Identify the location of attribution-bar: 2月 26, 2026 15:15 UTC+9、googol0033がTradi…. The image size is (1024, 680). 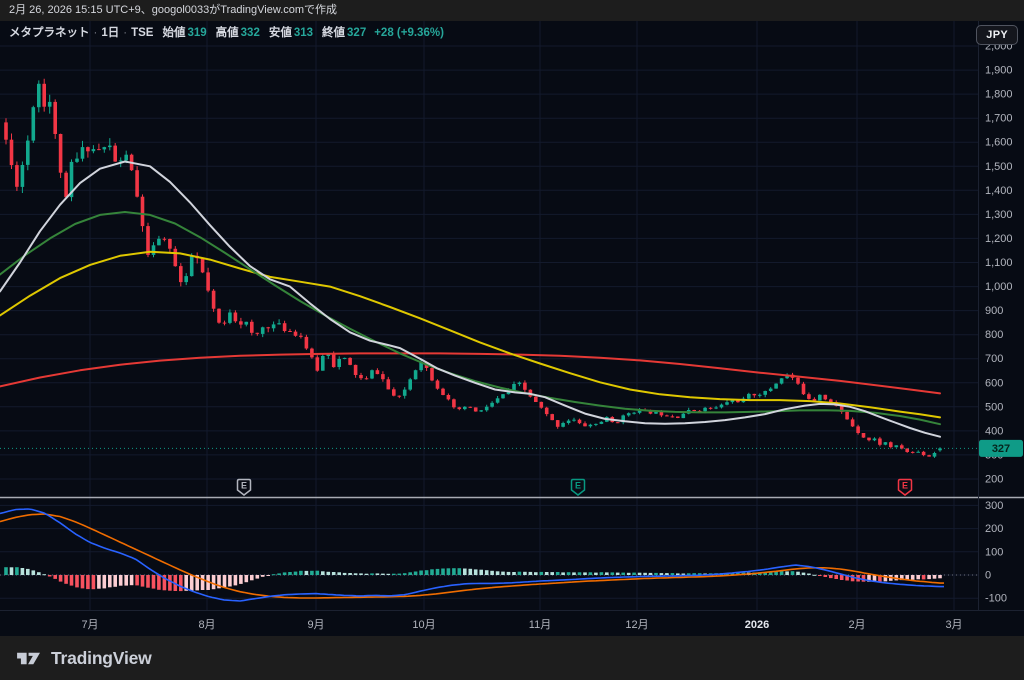
(512, 10).